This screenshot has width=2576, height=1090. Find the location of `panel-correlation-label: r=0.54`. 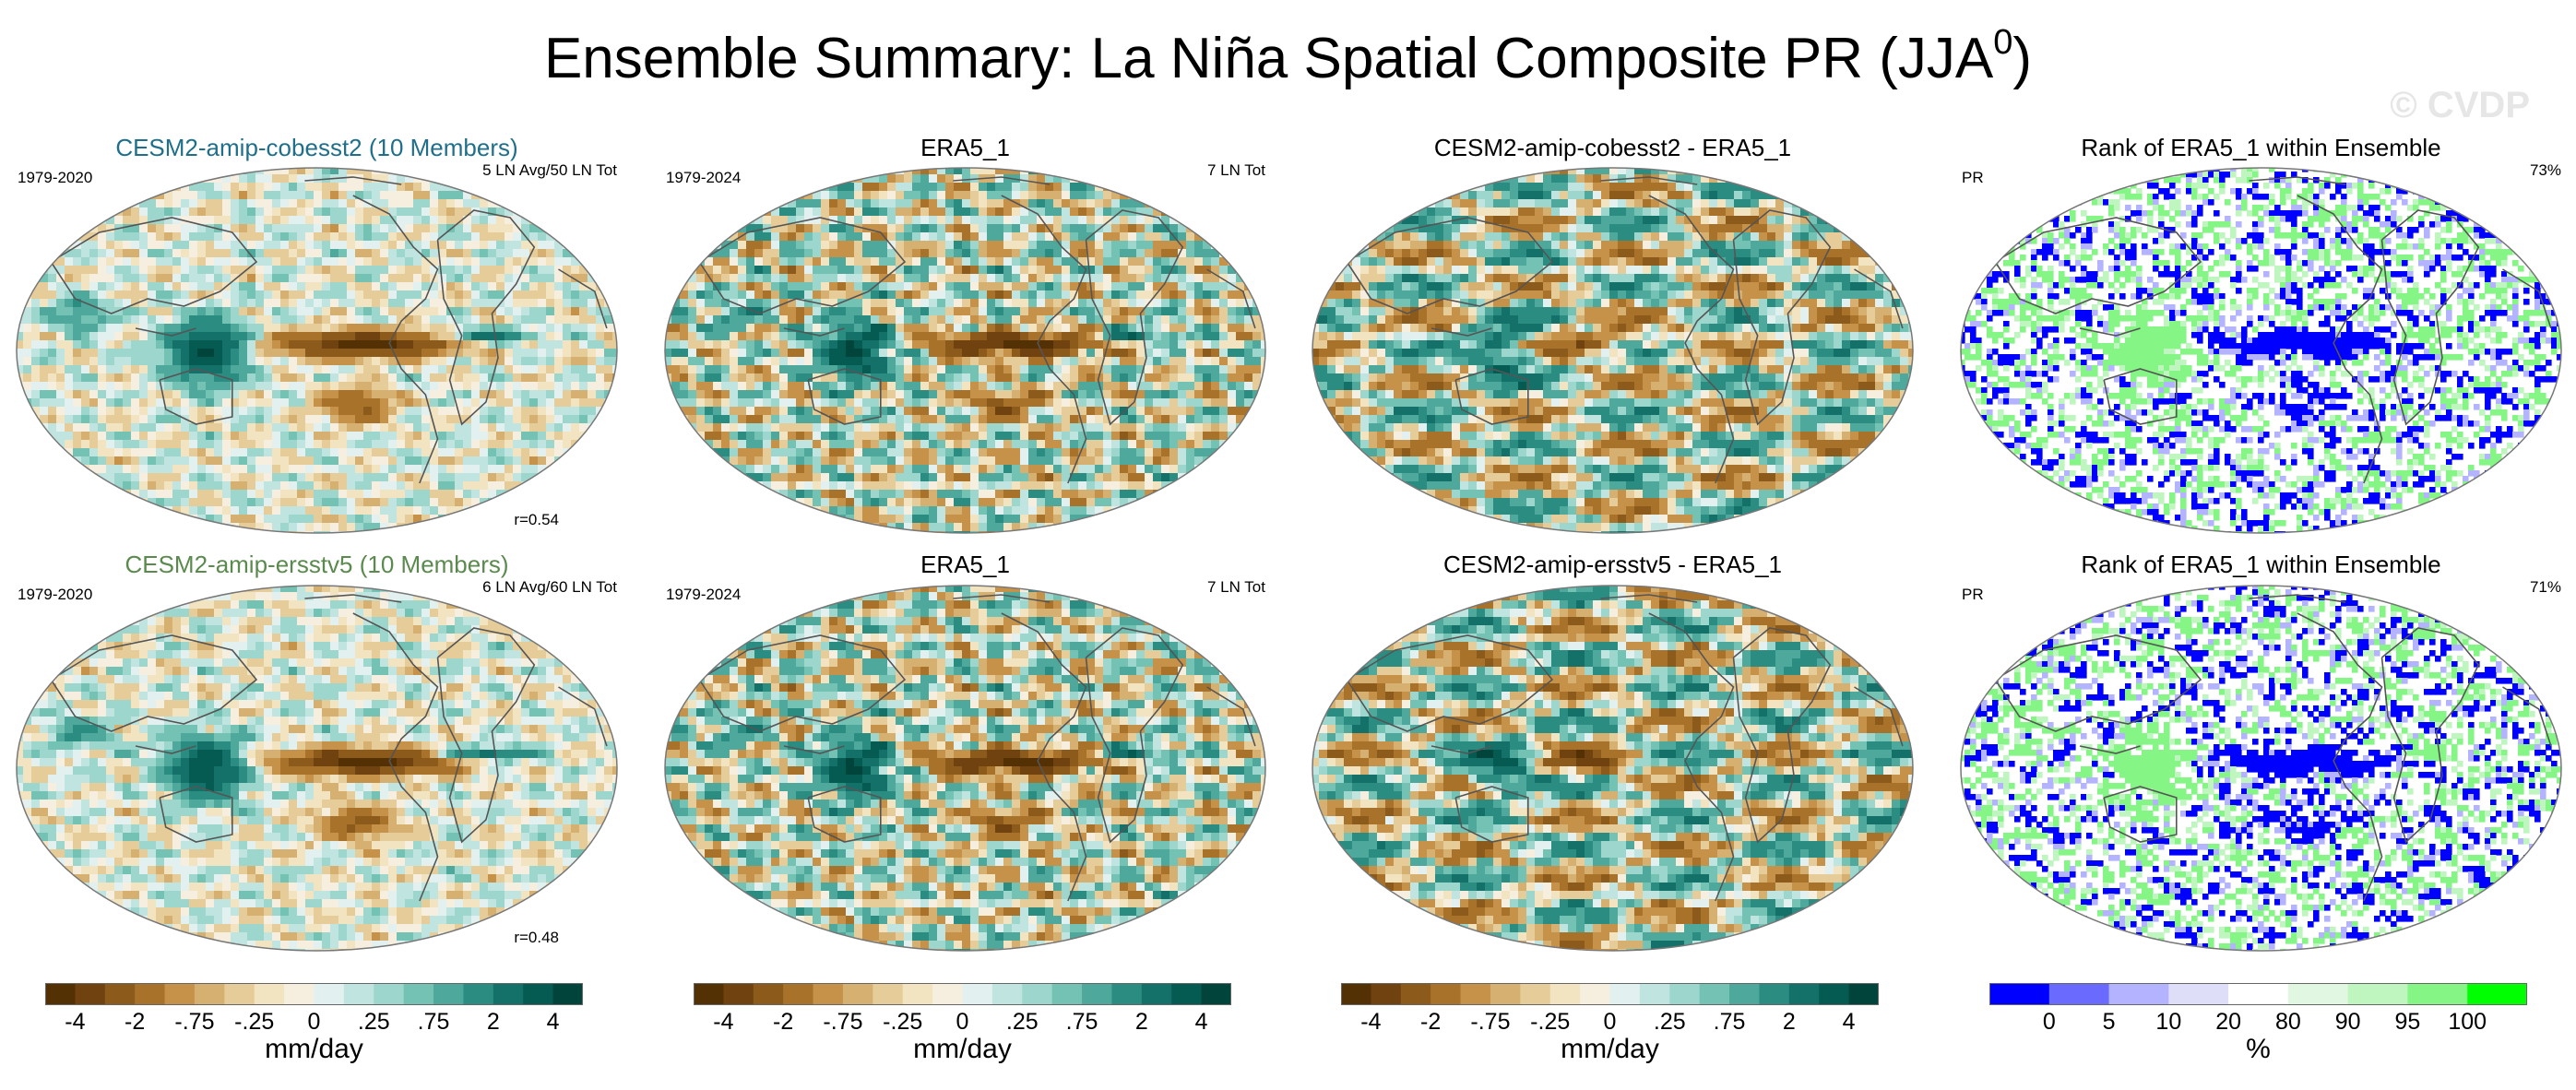

panel-correlation-label: r=0.54 is located at coordinates (536, 520).